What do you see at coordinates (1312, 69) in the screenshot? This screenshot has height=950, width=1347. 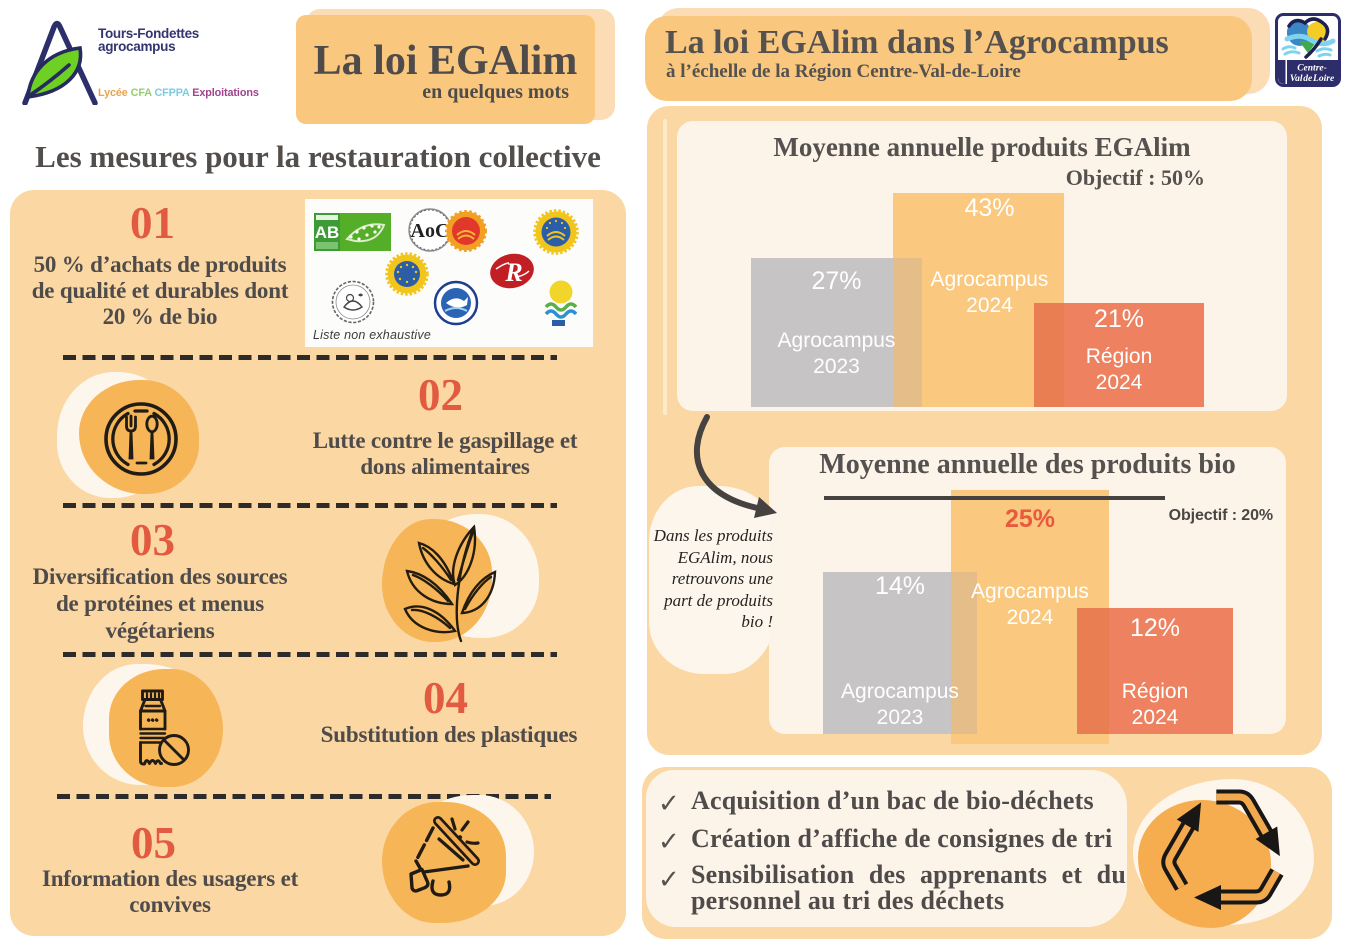 I see `svg-text: Centre-` at bounding box center [1312, 69].